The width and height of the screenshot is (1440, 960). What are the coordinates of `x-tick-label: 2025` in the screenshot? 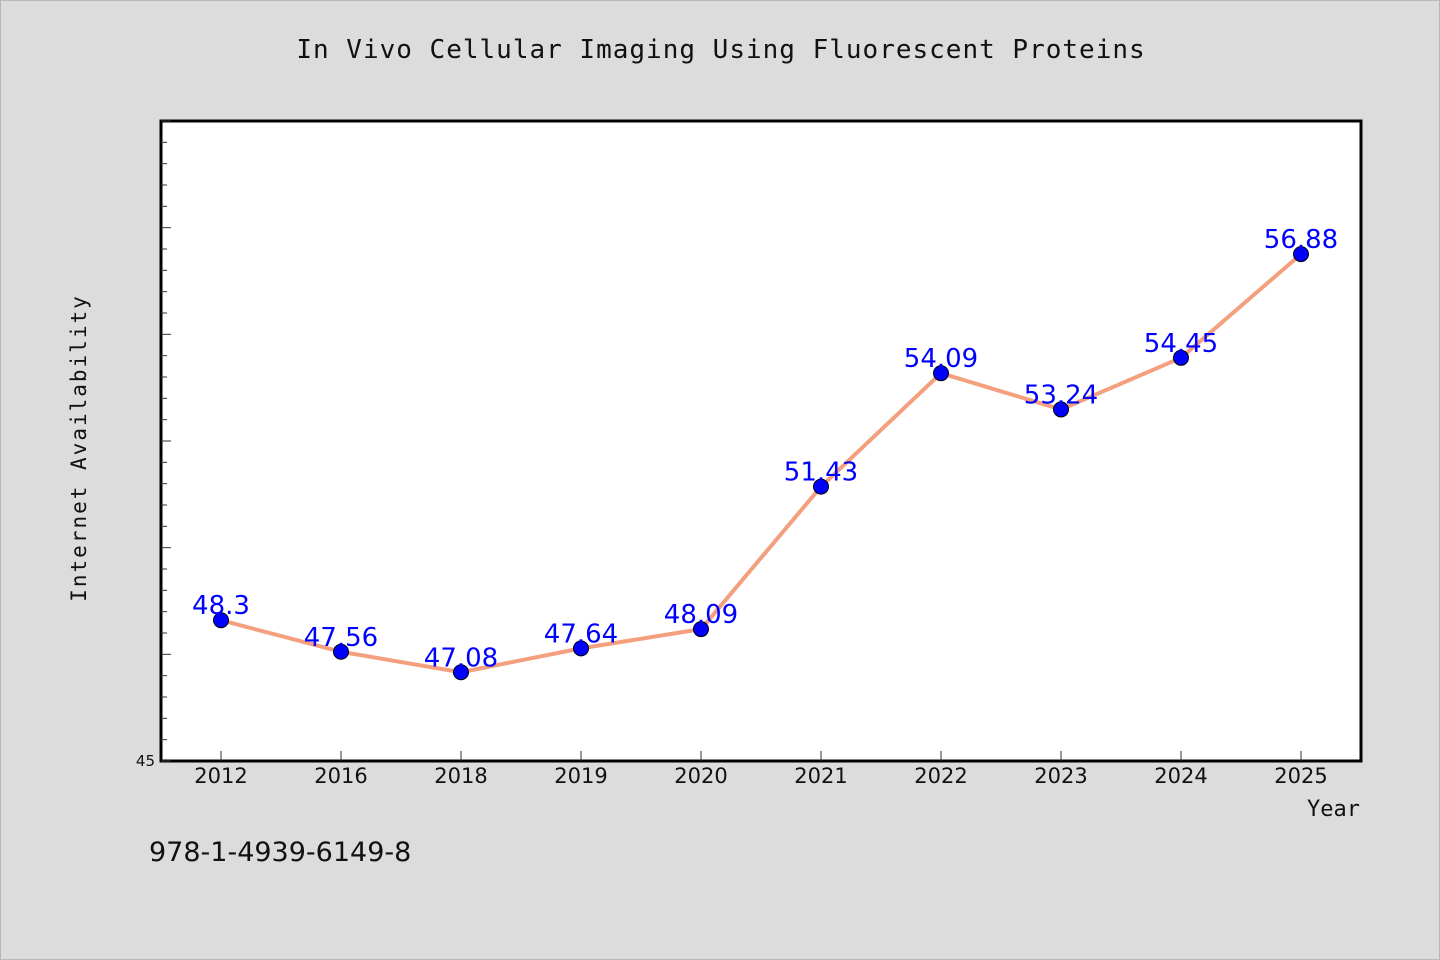 It's located at (1300, 776).